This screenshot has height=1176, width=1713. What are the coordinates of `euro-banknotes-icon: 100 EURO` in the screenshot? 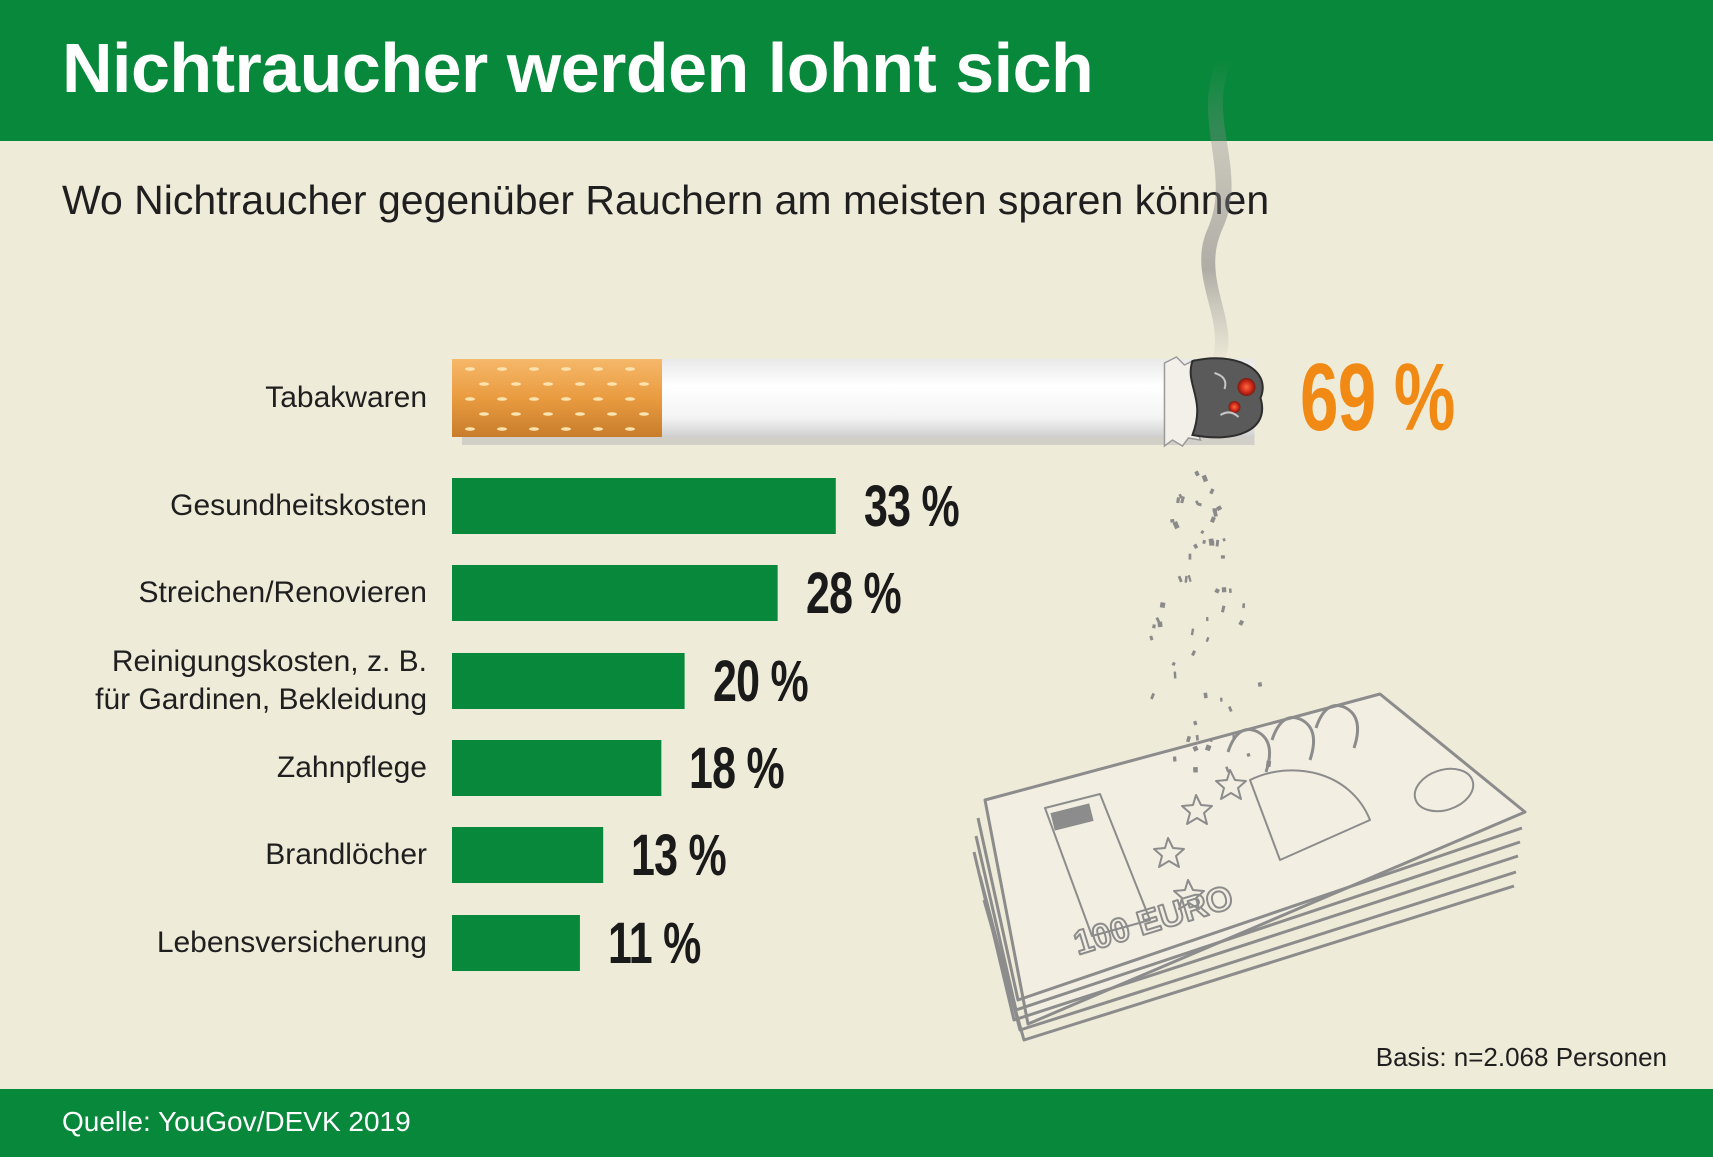 It's located at (1249, 867).